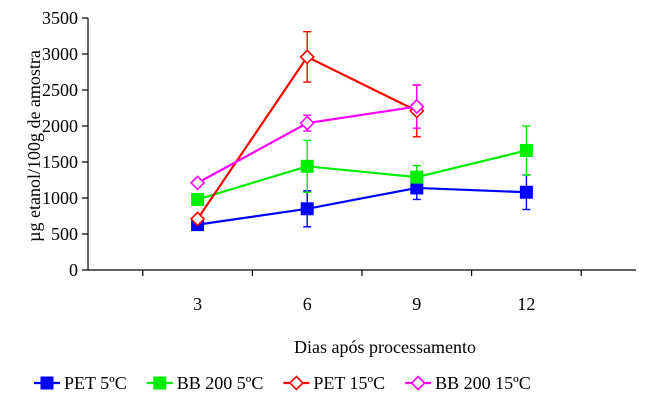 Image resolution: width=654 pixels, height=400 pixels. I want to click on y-tick-label: 2500, so click(60, 90).